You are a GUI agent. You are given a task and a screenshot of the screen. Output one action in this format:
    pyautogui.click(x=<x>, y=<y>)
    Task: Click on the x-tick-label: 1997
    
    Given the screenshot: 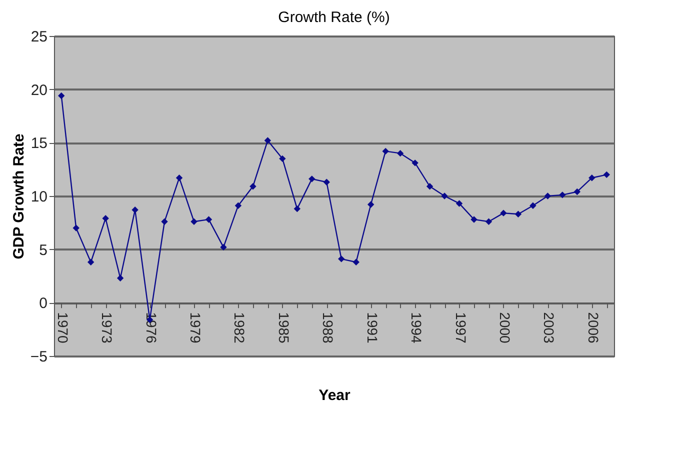 What is the action you would take?
    pyautogui.click(x=460, y=328)
    